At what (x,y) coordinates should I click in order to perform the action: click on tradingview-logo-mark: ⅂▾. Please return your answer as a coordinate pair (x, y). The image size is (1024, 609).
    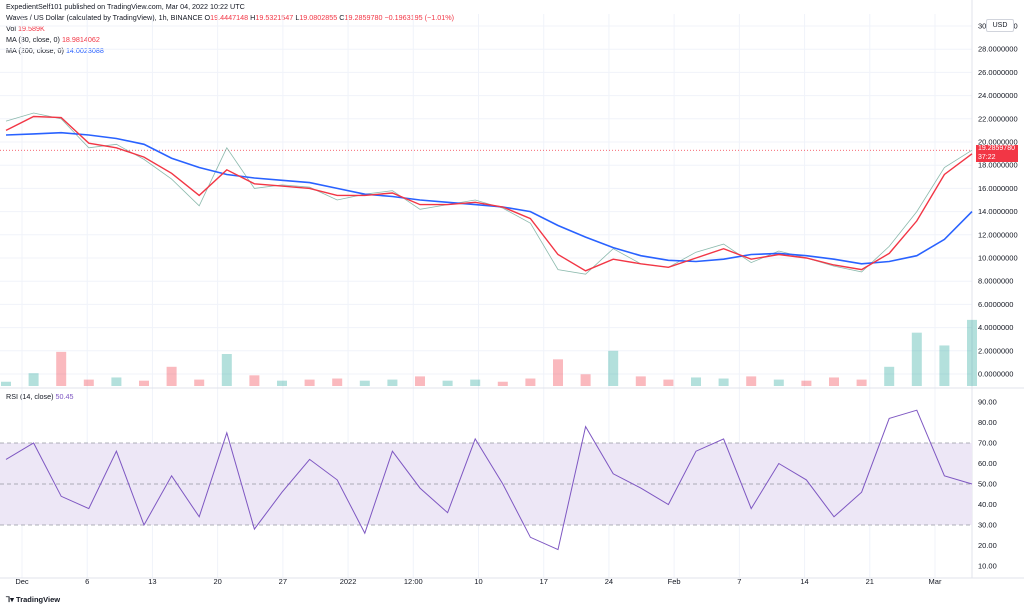
    Looking at the image, I should click on (11, 599).